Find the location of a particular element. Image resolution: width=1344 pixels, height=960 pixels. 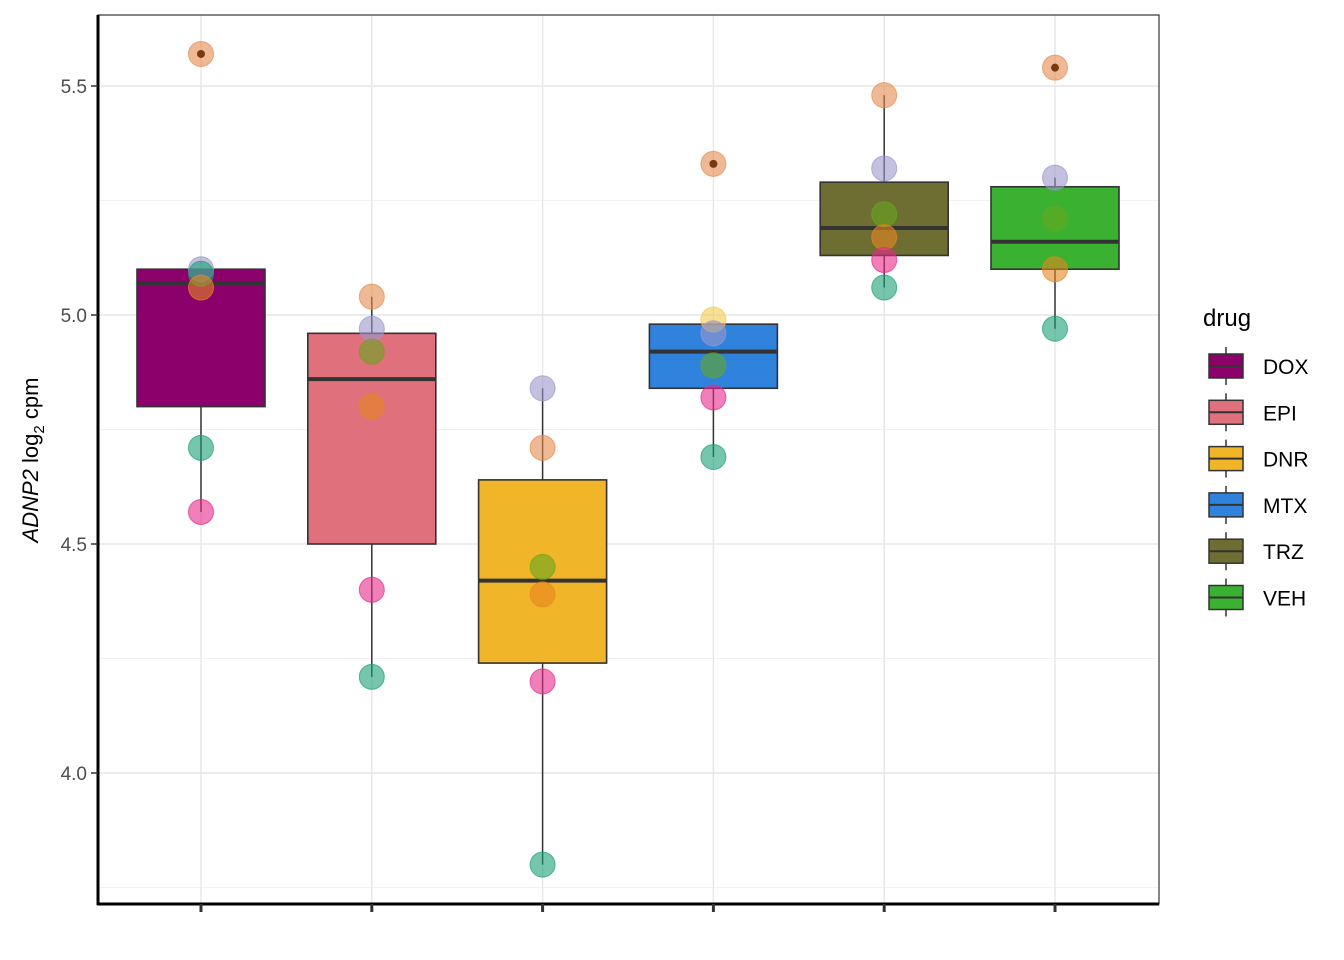

legend: drug DOX EPI DNR MTX TRZ VEH is located at coordinates (1256, 461).